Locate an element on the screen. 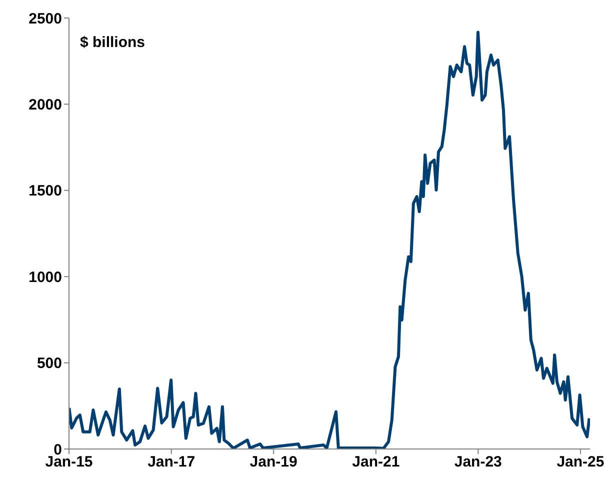 The width and height of the screenshot is (616, 480). y-tick-label: 2000 is located at coordinates (45, 105).